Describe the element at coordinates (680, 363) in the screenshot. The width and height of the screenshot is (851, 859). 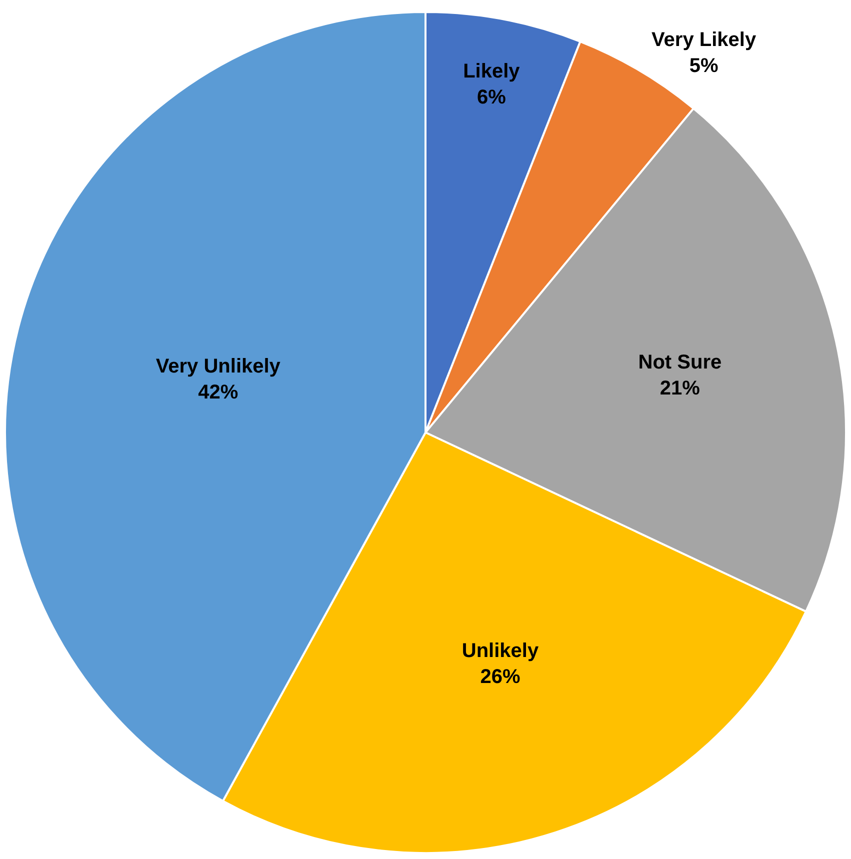
I see `slice-label: Not Sure` at that location.